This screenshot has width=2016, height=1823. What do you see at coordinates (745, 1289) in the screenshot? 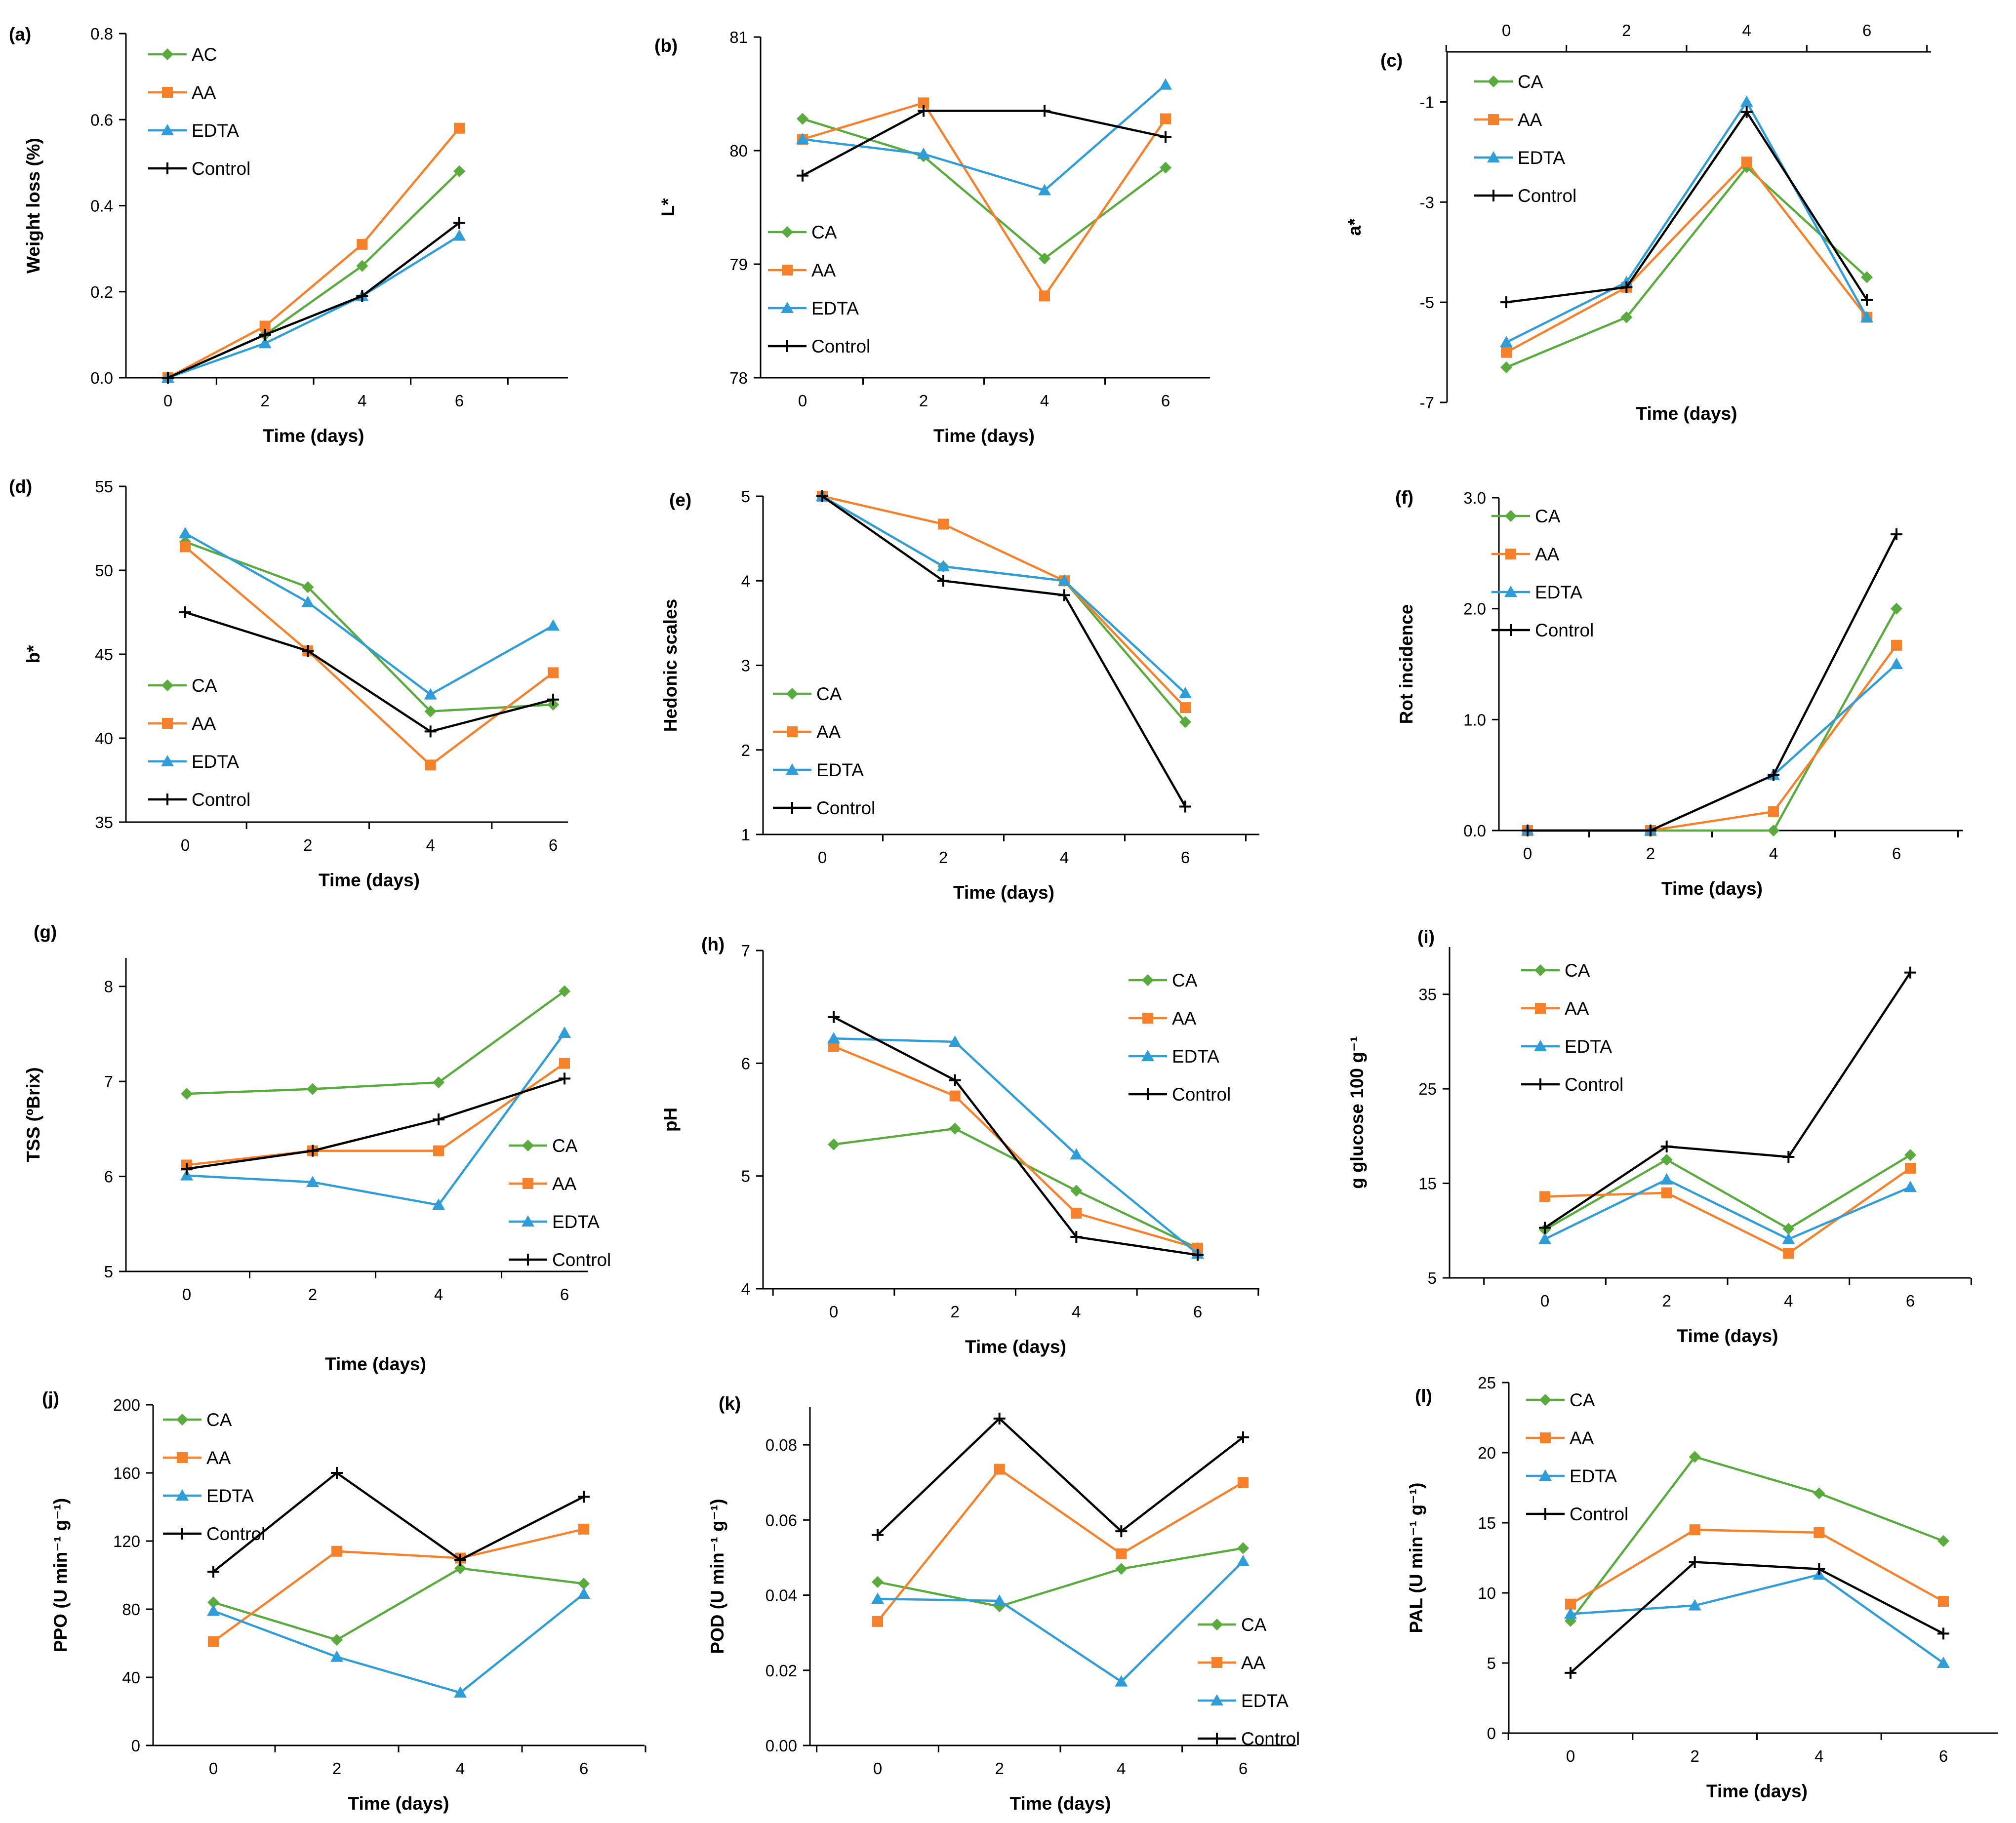
I see `y-tick-label: 4` at bounding box center [745, 1289].